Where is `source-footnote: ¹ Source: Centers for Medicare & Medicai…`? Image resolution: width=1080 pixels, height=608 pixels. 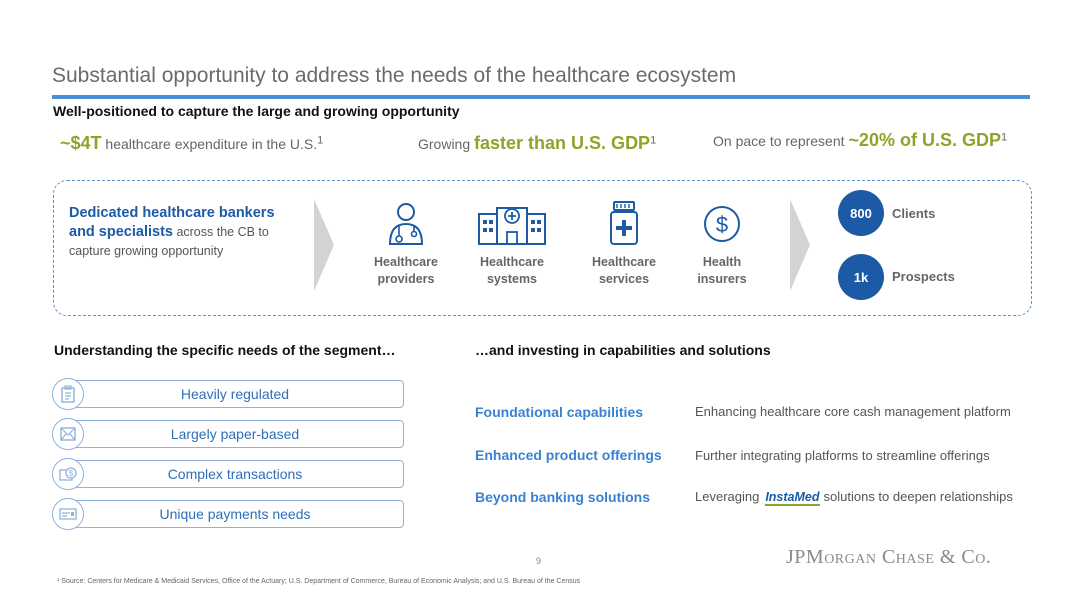 source-footnote: ¹ Source: Centers for Medicare & Medicai… is located at coordinates (319, 581).